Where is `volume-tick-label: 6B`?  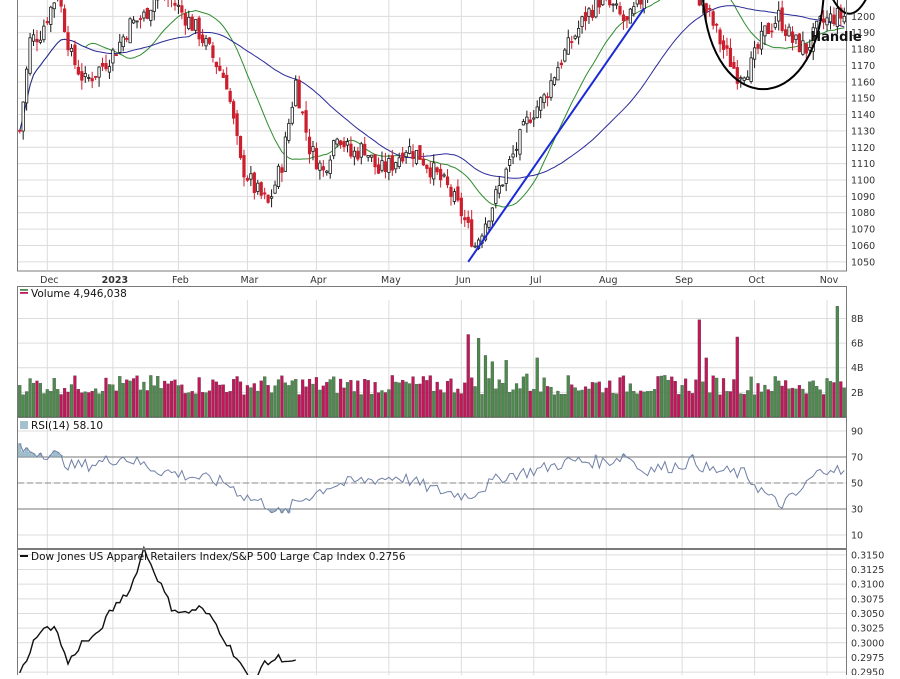
volume-tick-label: 6B is located at coordinates (857, 344).